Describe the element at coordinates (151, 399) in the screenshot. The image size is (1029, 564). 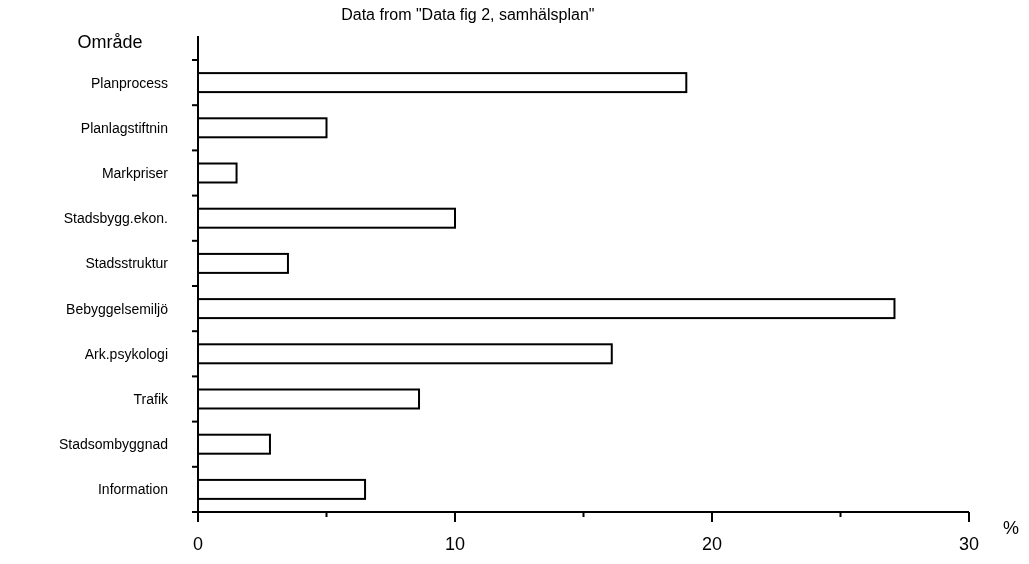
I see `y-tick-label: Trafik` at that location.